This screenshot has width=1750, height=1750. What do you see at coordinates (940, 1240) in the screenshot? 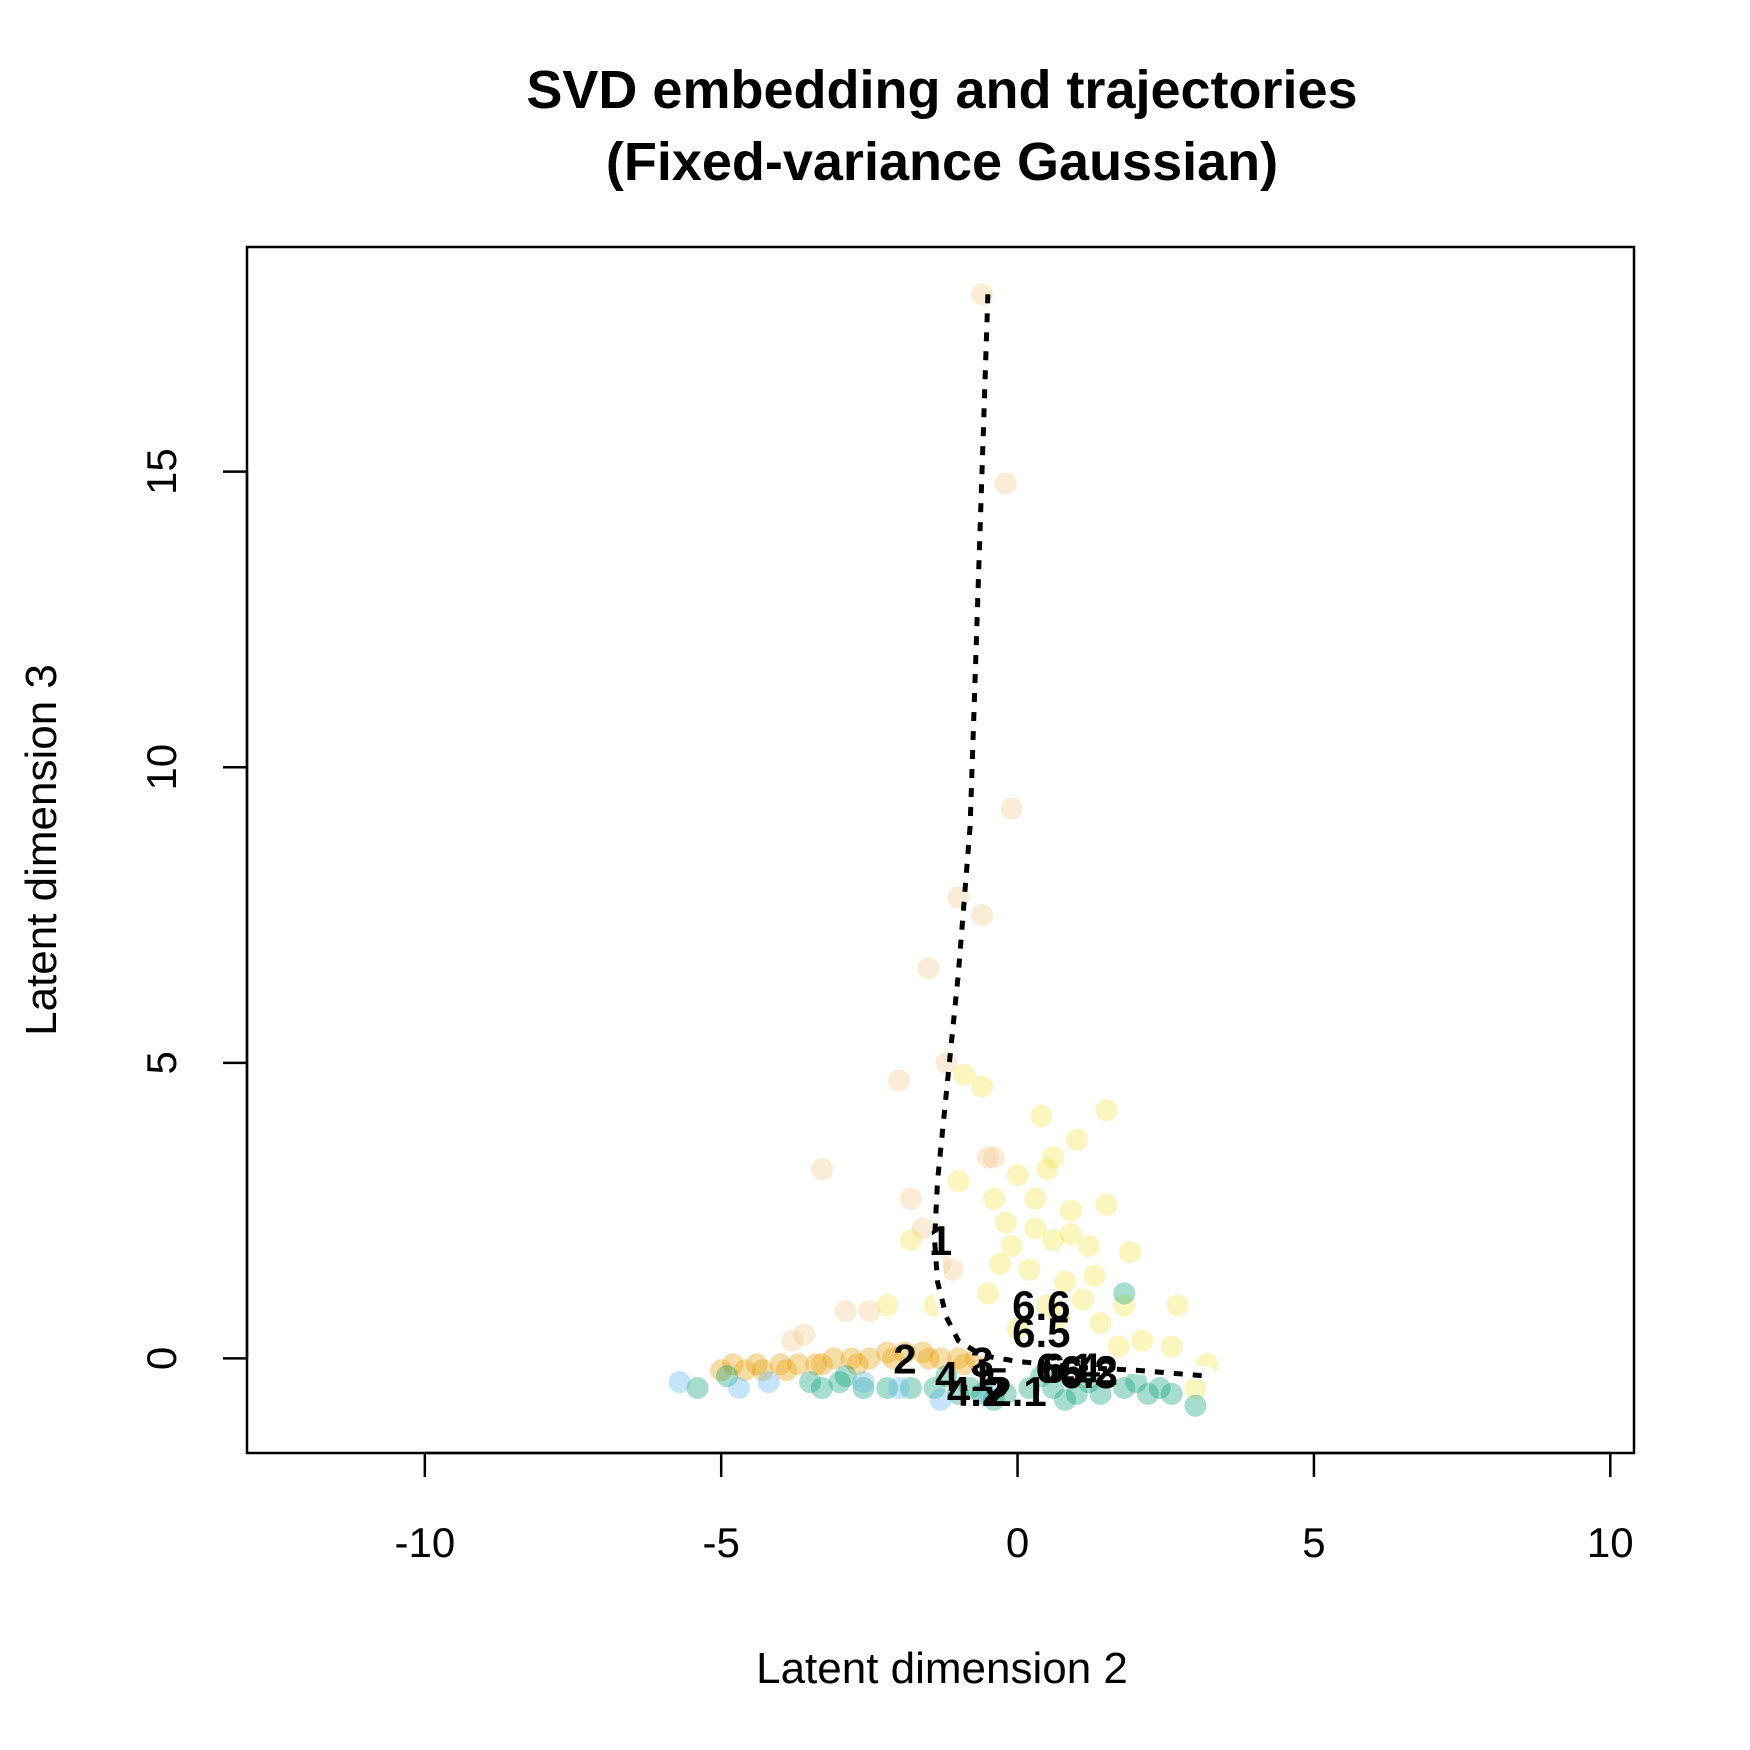
I see `cluster-label: 1` at bounding box center [940, 1240].